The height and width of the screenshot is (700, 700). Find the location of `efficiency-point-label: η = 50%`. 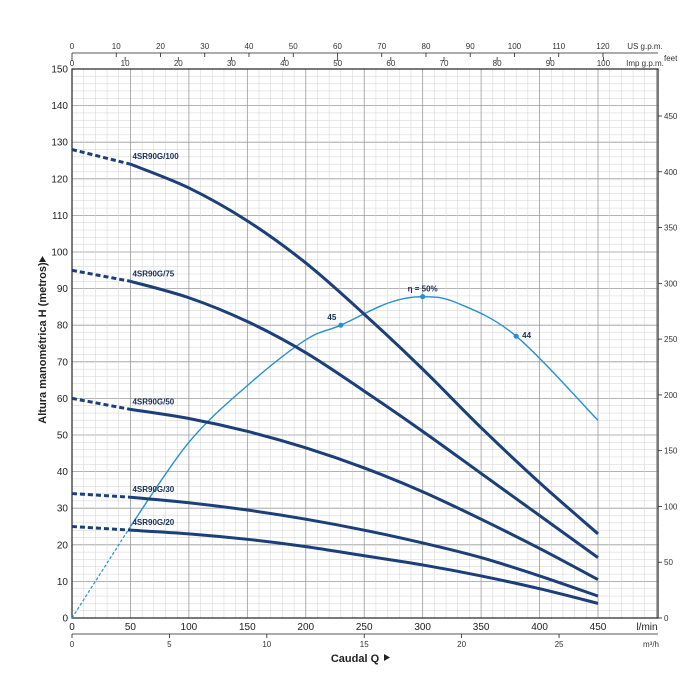

efficiency-point-label: η = 50% is located at coordinates (423, 289).